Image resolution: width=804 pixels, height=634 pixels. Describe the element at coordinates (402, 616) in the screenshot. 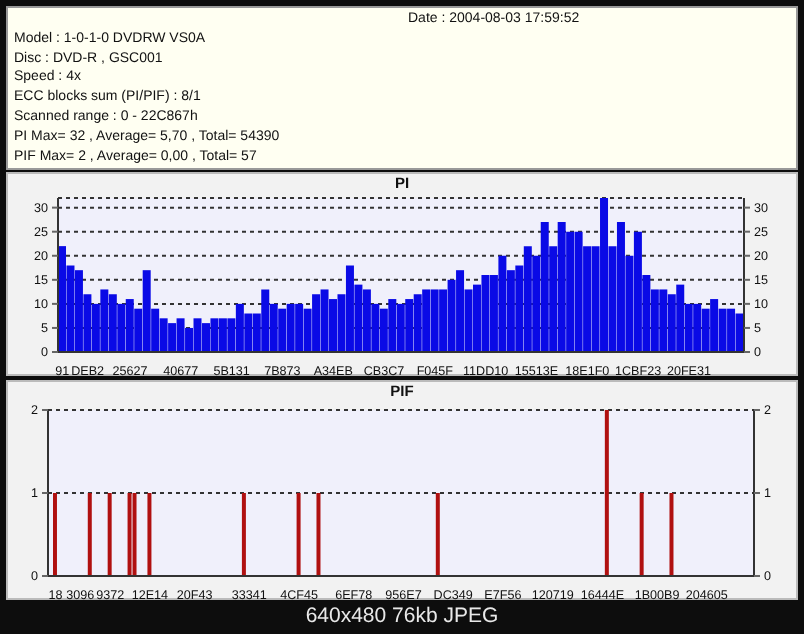

I see `text: 640x480 76kb JPEG` at that location.